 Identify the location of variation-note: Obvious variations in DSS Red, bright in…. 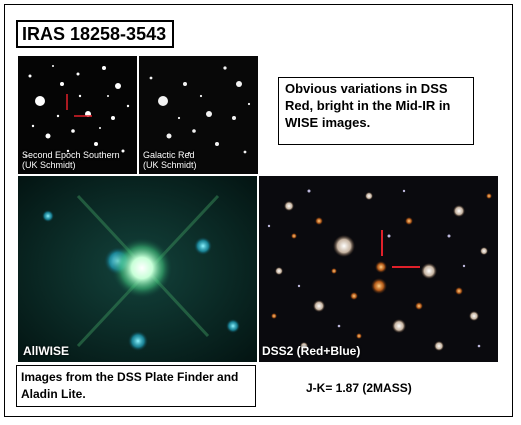
(376, 111).